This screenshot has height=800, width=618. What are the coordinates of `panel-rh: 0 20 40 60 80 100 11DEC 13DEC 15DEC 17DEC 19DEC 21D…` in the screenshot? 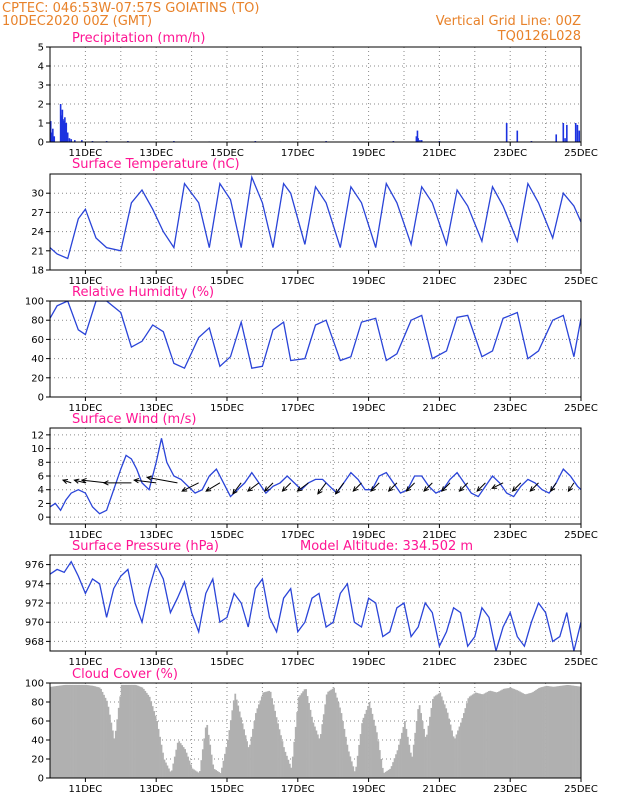 It's located at (311, 349).